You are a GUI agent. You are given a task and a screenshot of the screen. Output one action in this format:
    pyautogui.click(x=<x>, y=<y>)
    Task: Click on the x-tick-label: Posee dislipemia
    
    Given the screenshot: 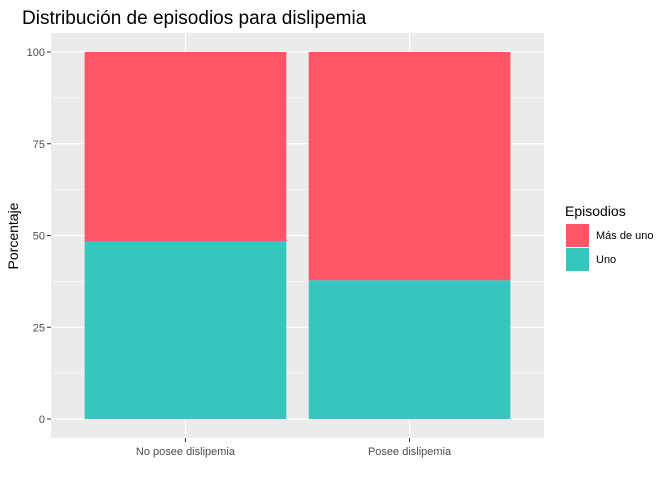 What is the action you would take?
    pyautogui.click(x=410, y=452)
    